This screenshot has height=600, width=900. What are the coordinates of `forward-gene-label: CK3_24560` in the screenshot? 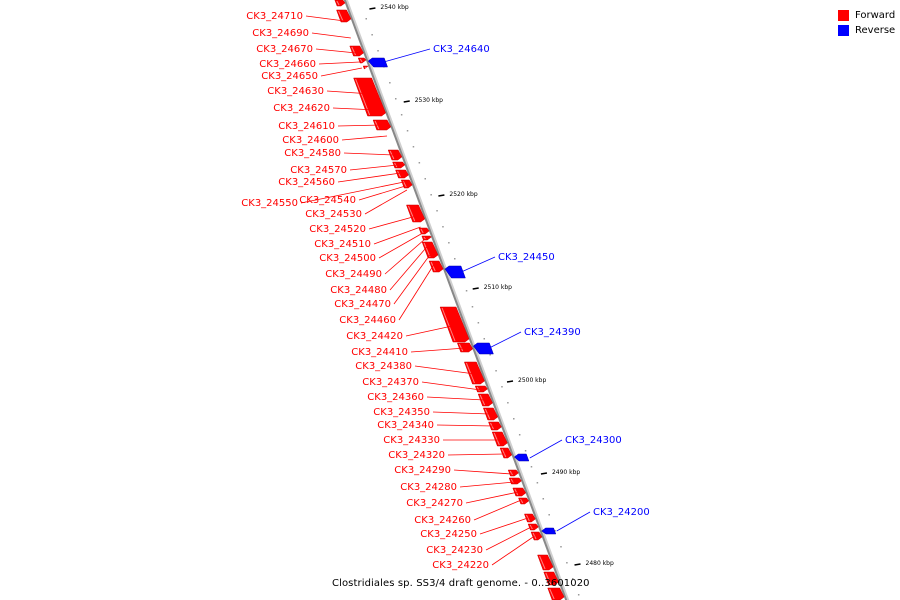 It's located at (306, 182).